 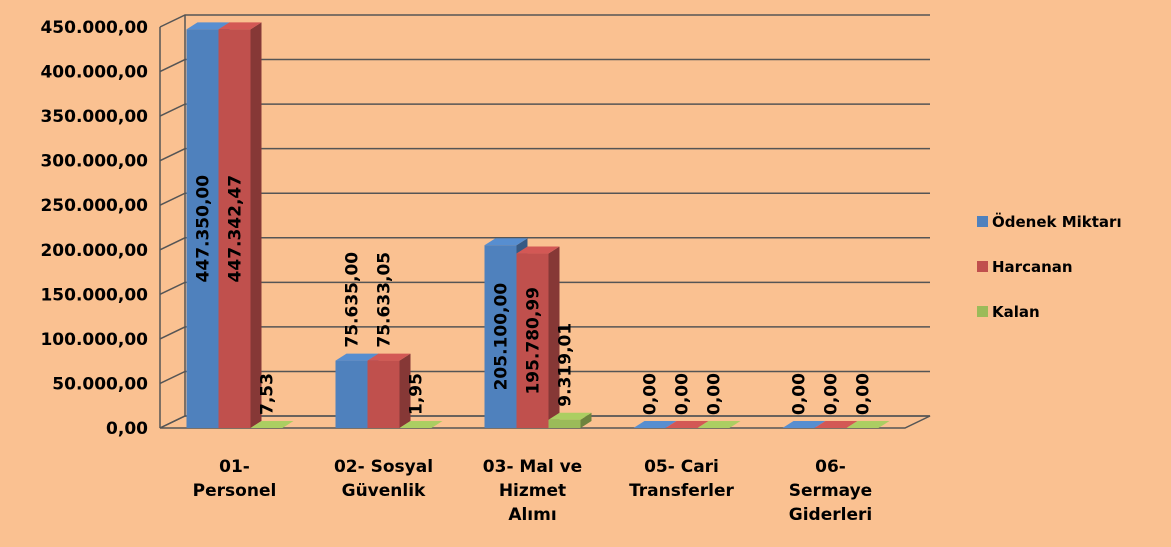 I want to click on x-tick-line: Güvenlik, so click(x=384, y=491).